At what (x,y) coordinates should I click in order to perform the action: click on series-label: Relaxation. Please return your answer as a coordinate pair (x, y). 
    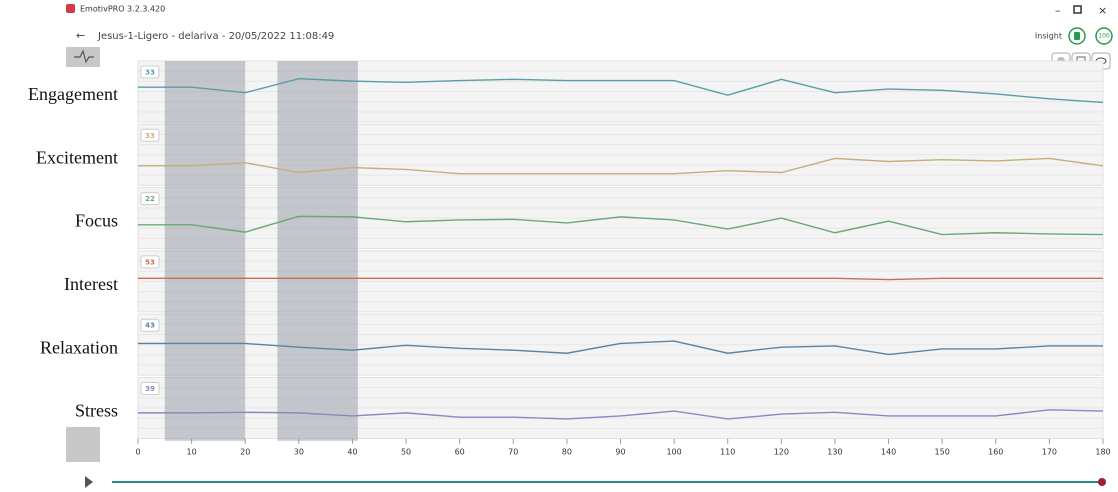
    Looking at the image, I should click on (79, 347).